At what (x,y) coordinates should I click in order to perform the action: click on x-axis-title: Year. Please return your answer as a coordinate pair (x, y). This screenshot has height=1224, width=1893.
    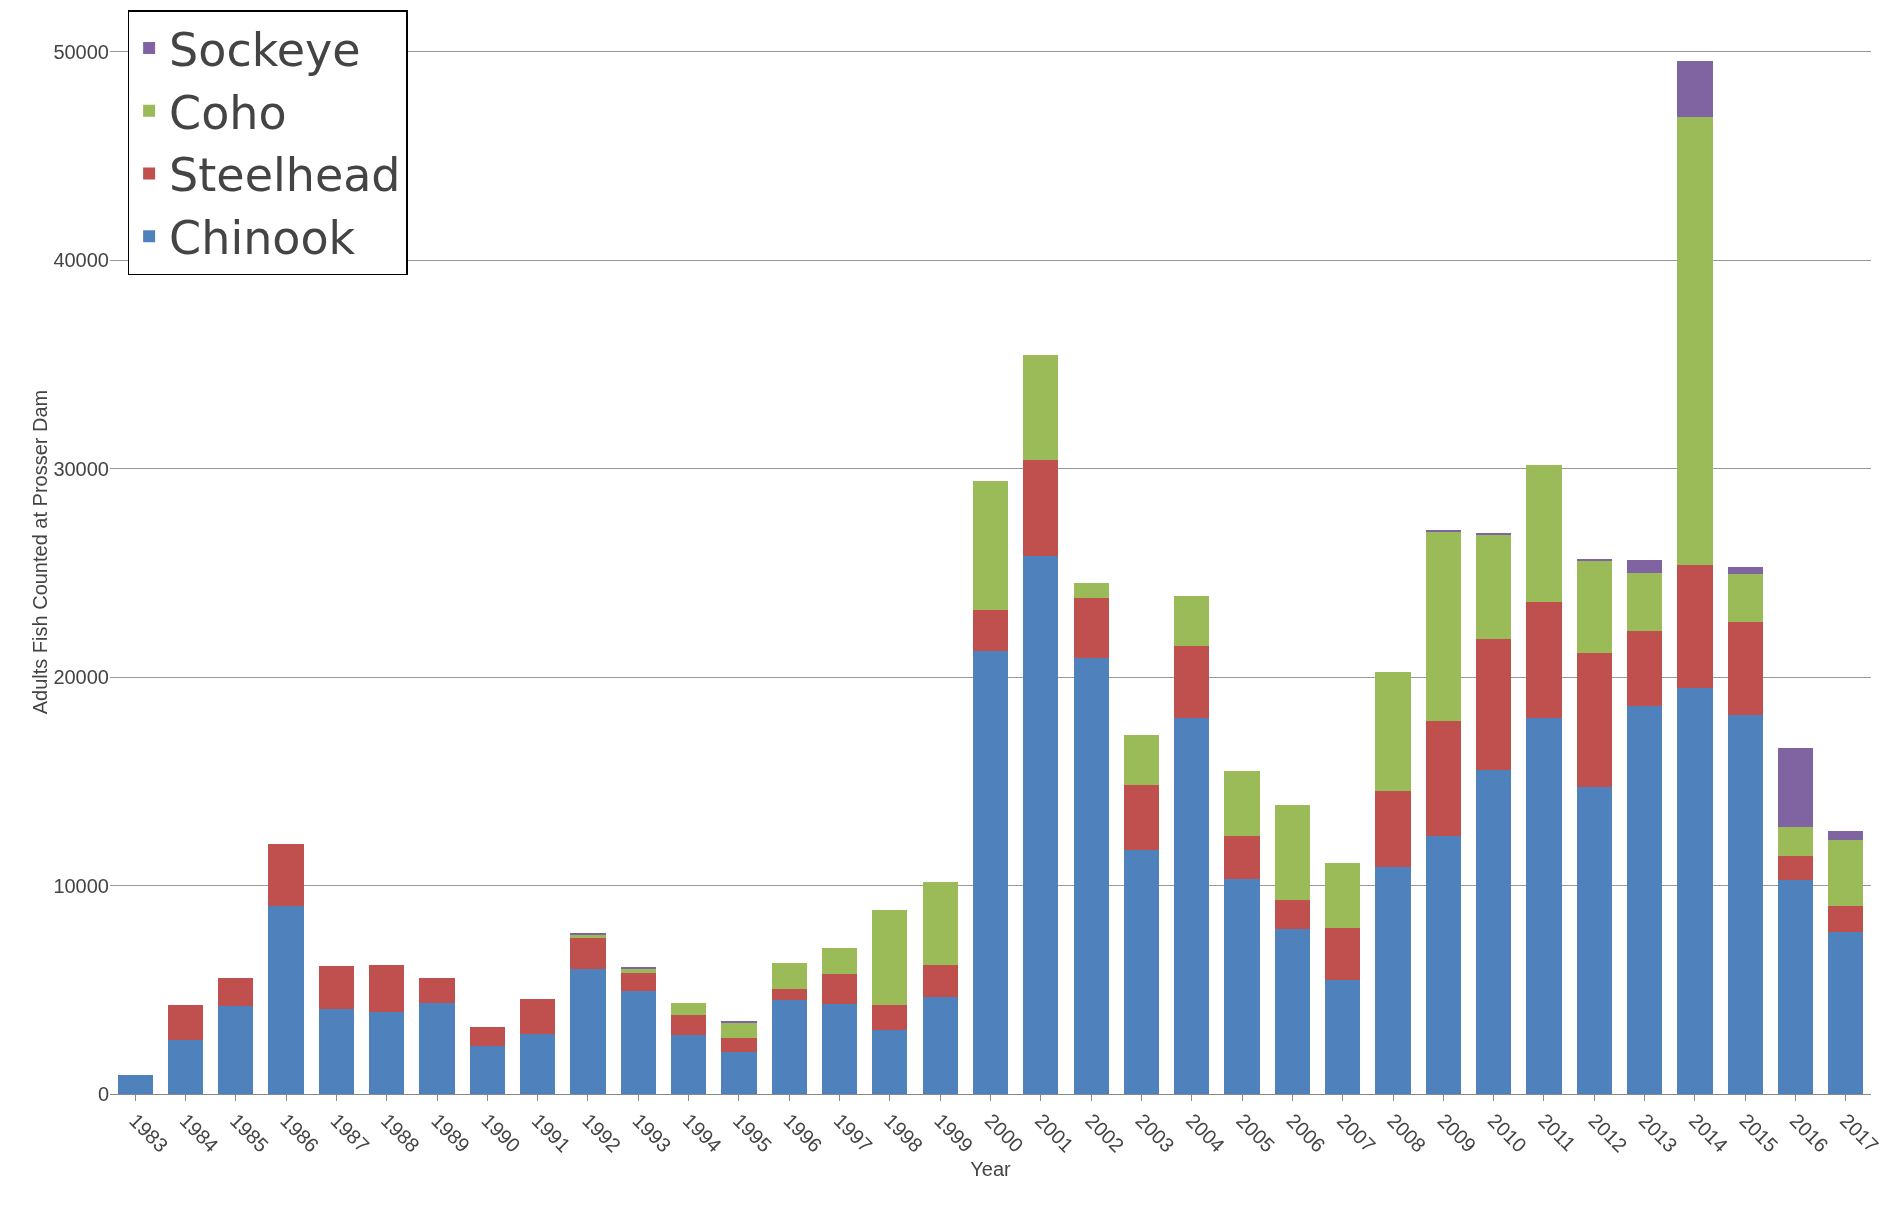
    Looking at the image, I should click on (991, 1169).